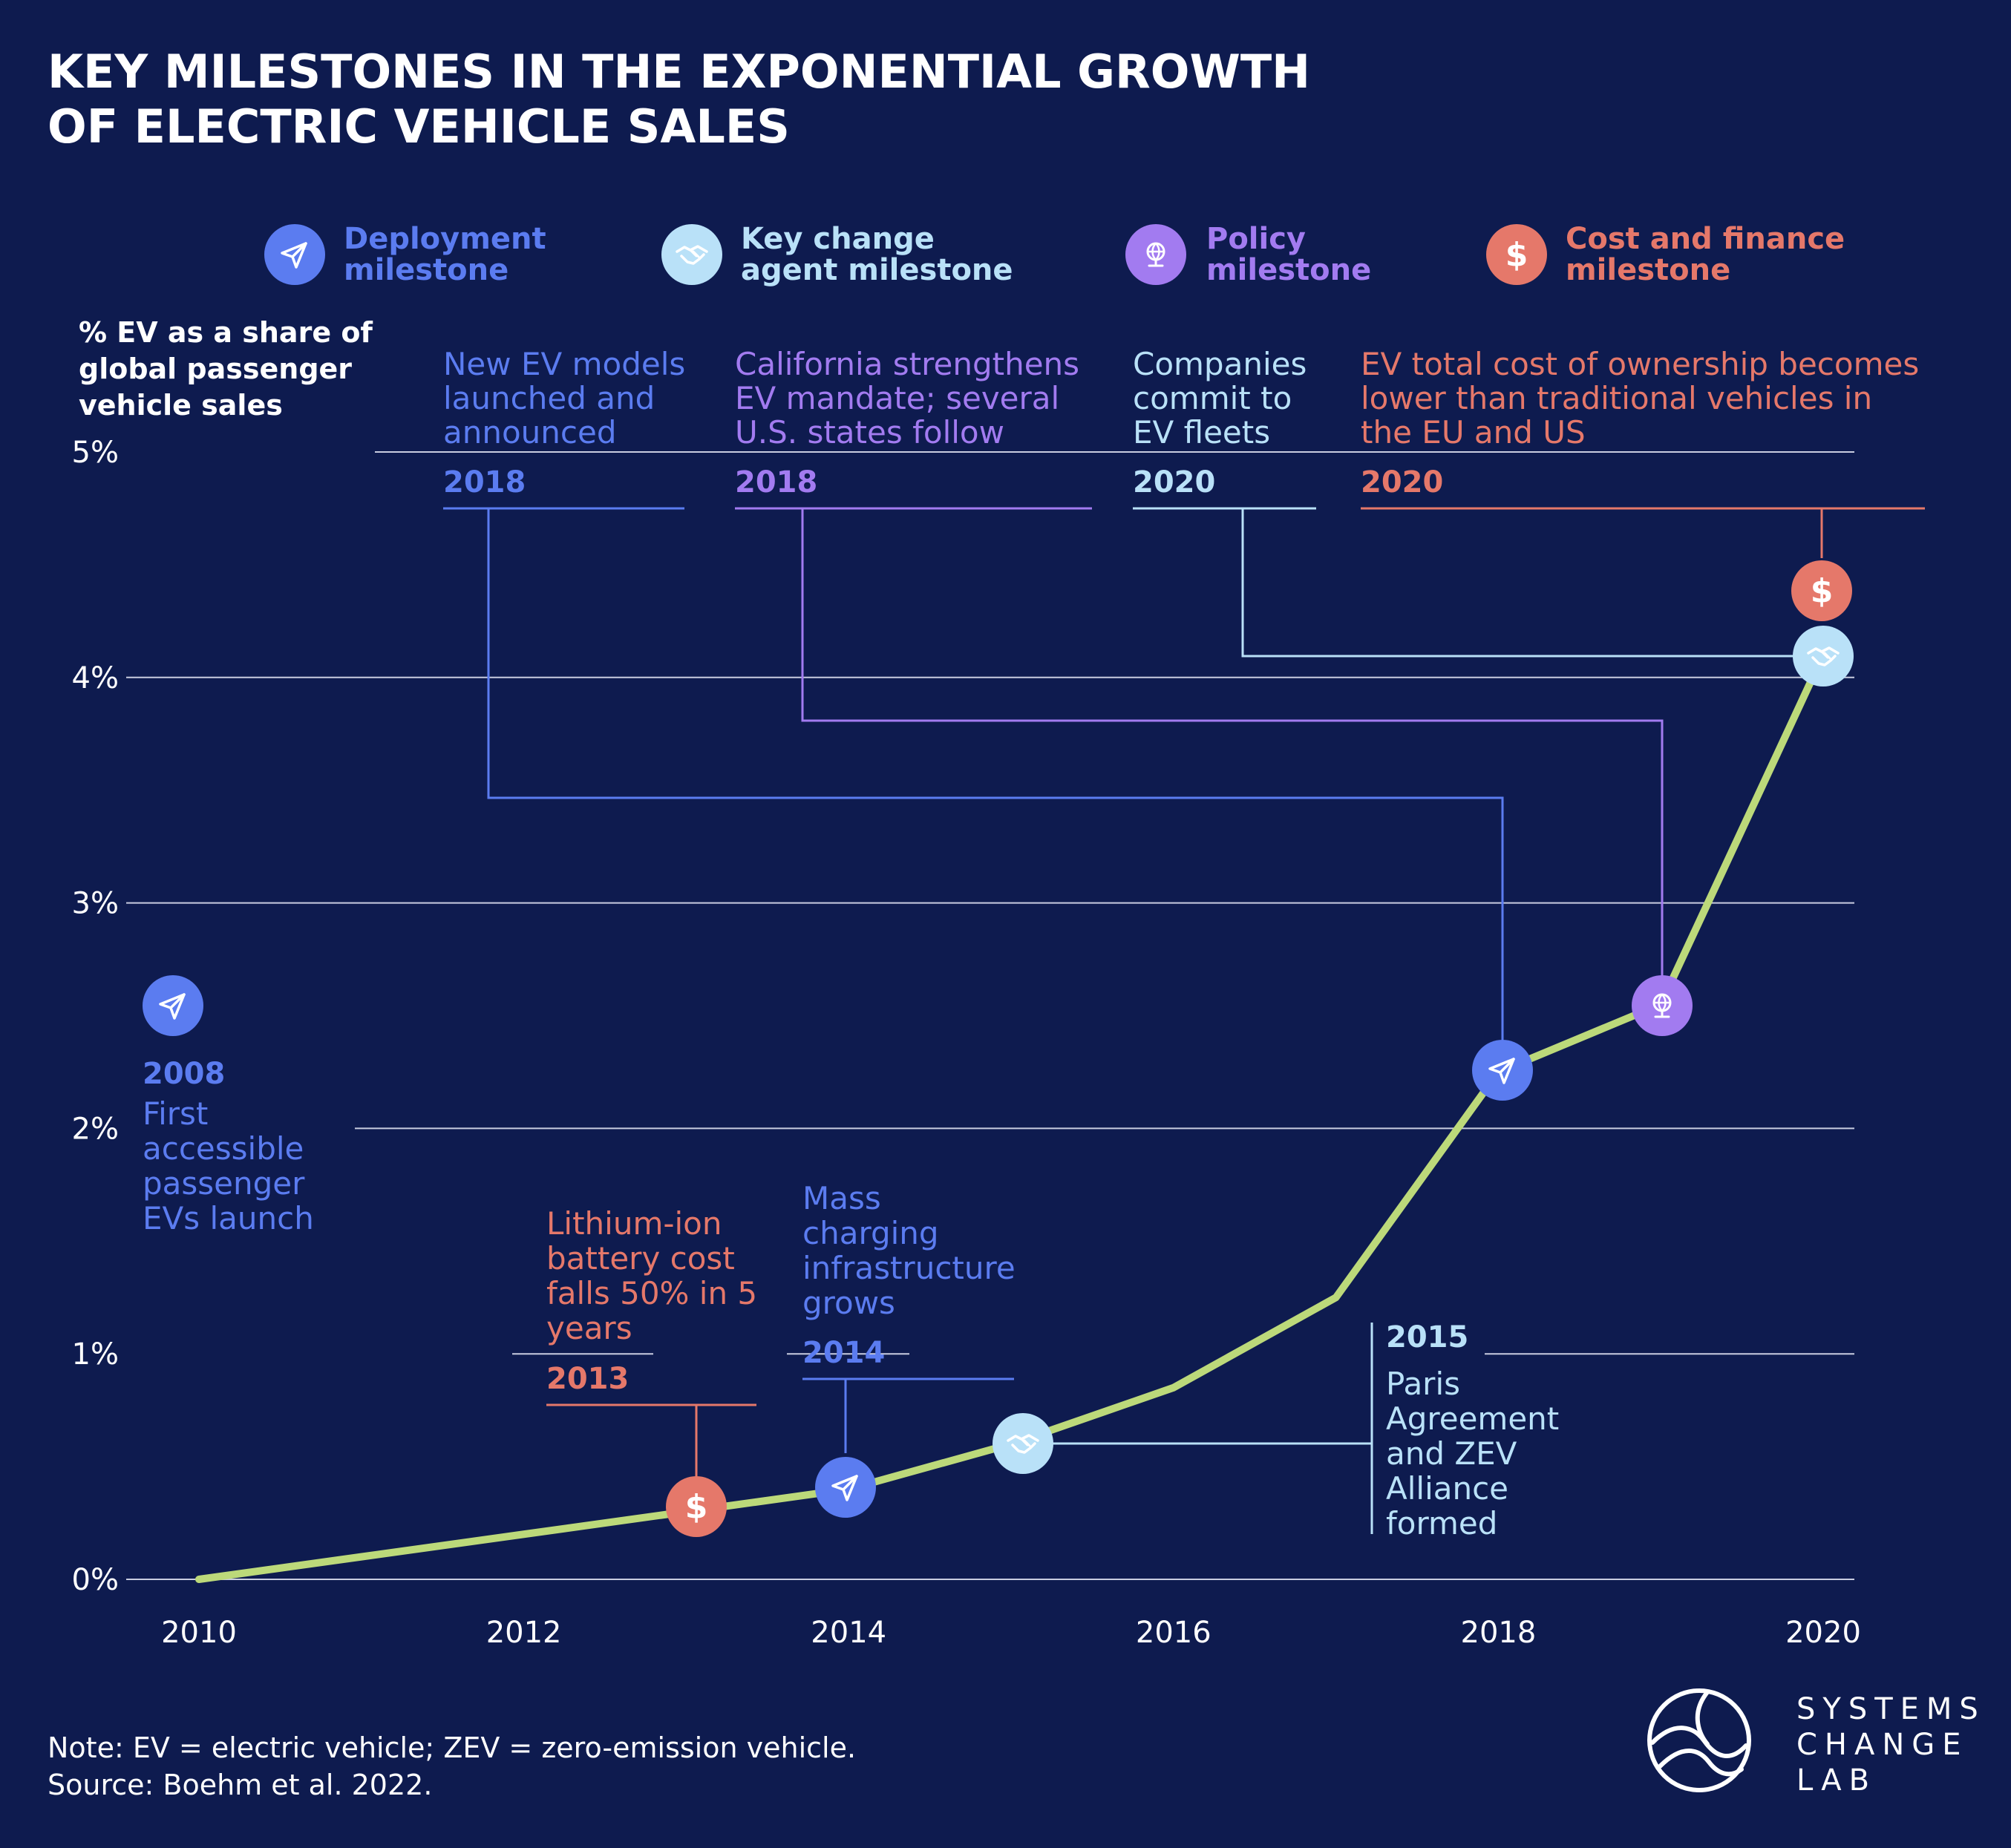  I want to click on annotation-2018a-year: 2018, so click(484, 482).